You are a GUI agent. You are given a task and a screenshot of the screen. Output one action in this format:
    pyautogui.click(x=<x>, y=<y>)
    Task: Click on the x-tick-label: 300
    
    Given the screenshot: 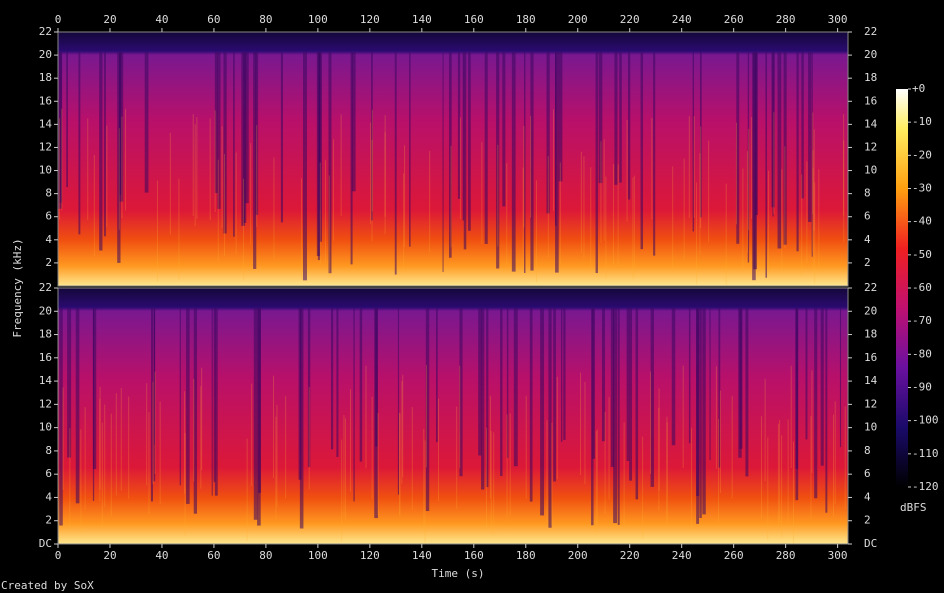 What is the action you would take?
    pyautogui.click(x=838, y=19)
    